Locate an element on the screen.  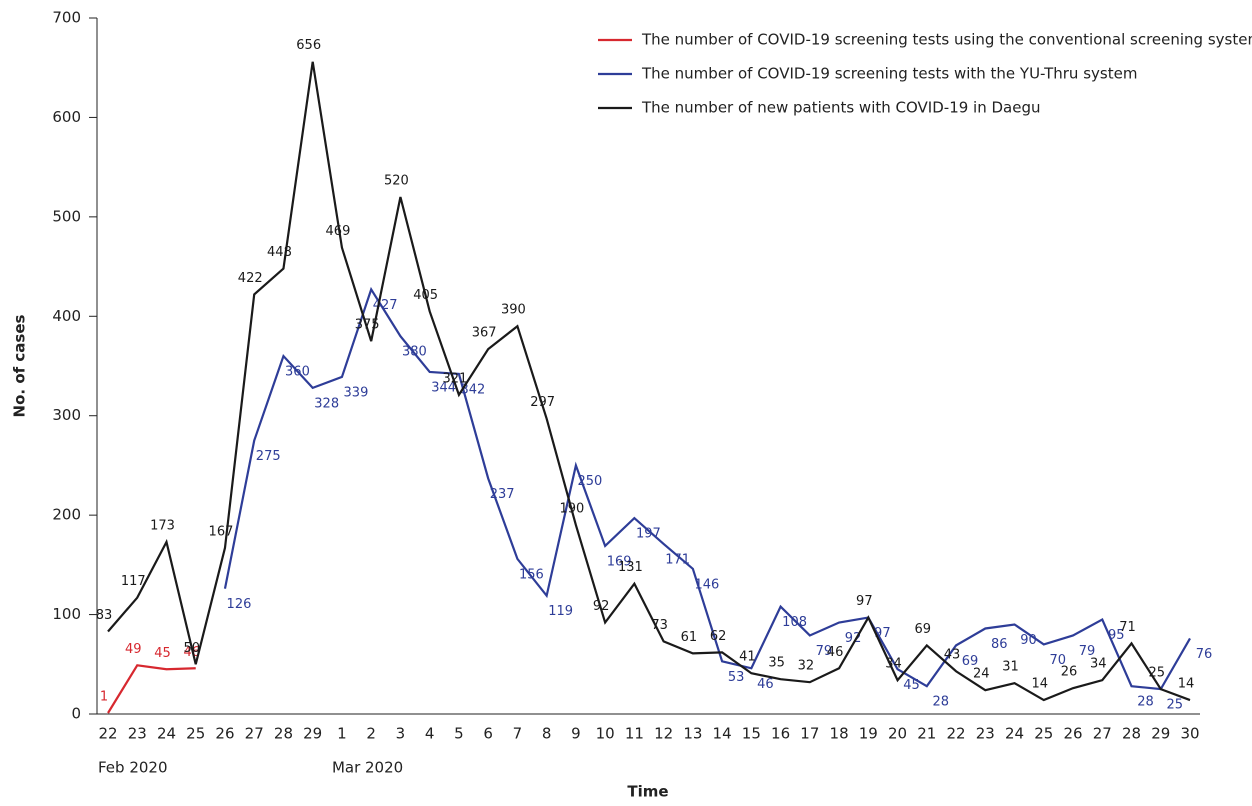
data-label: 1 is located at coordinates (104, 697).